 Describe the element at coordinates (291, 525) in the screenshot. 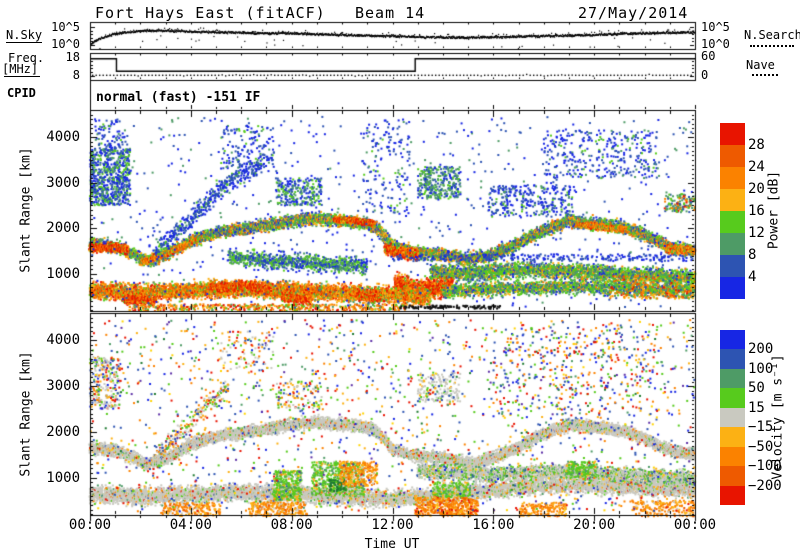

I see `x-tick-label: 08:00` at that location.